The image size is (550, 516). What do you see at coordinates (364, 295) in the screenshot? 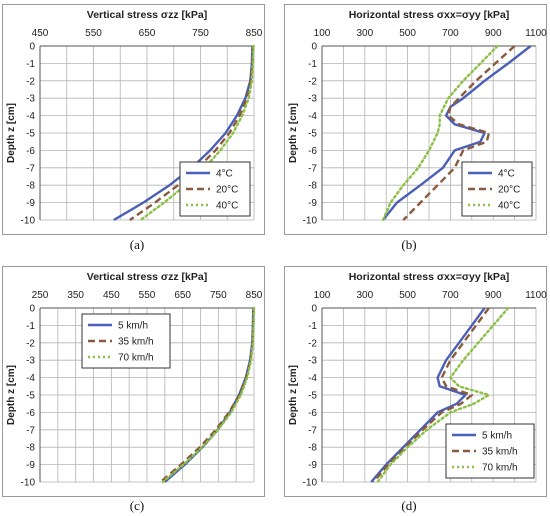
I see `x-tick-label: 300` at bounding box center [364, 295].